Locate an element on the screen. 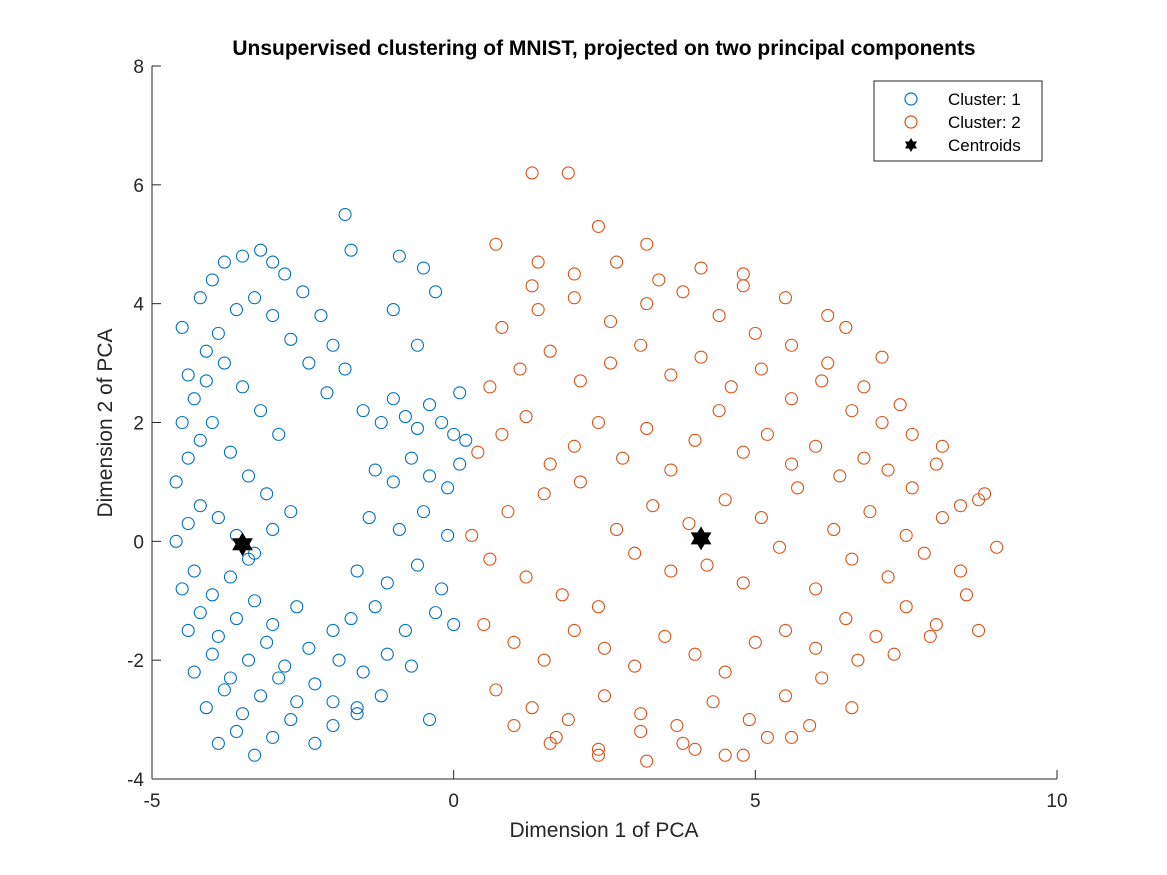 The width and height of the screenshot is (1167, 875). legend-label-cluster-1: Cluster: 1 is located at coordinates (984, 99).